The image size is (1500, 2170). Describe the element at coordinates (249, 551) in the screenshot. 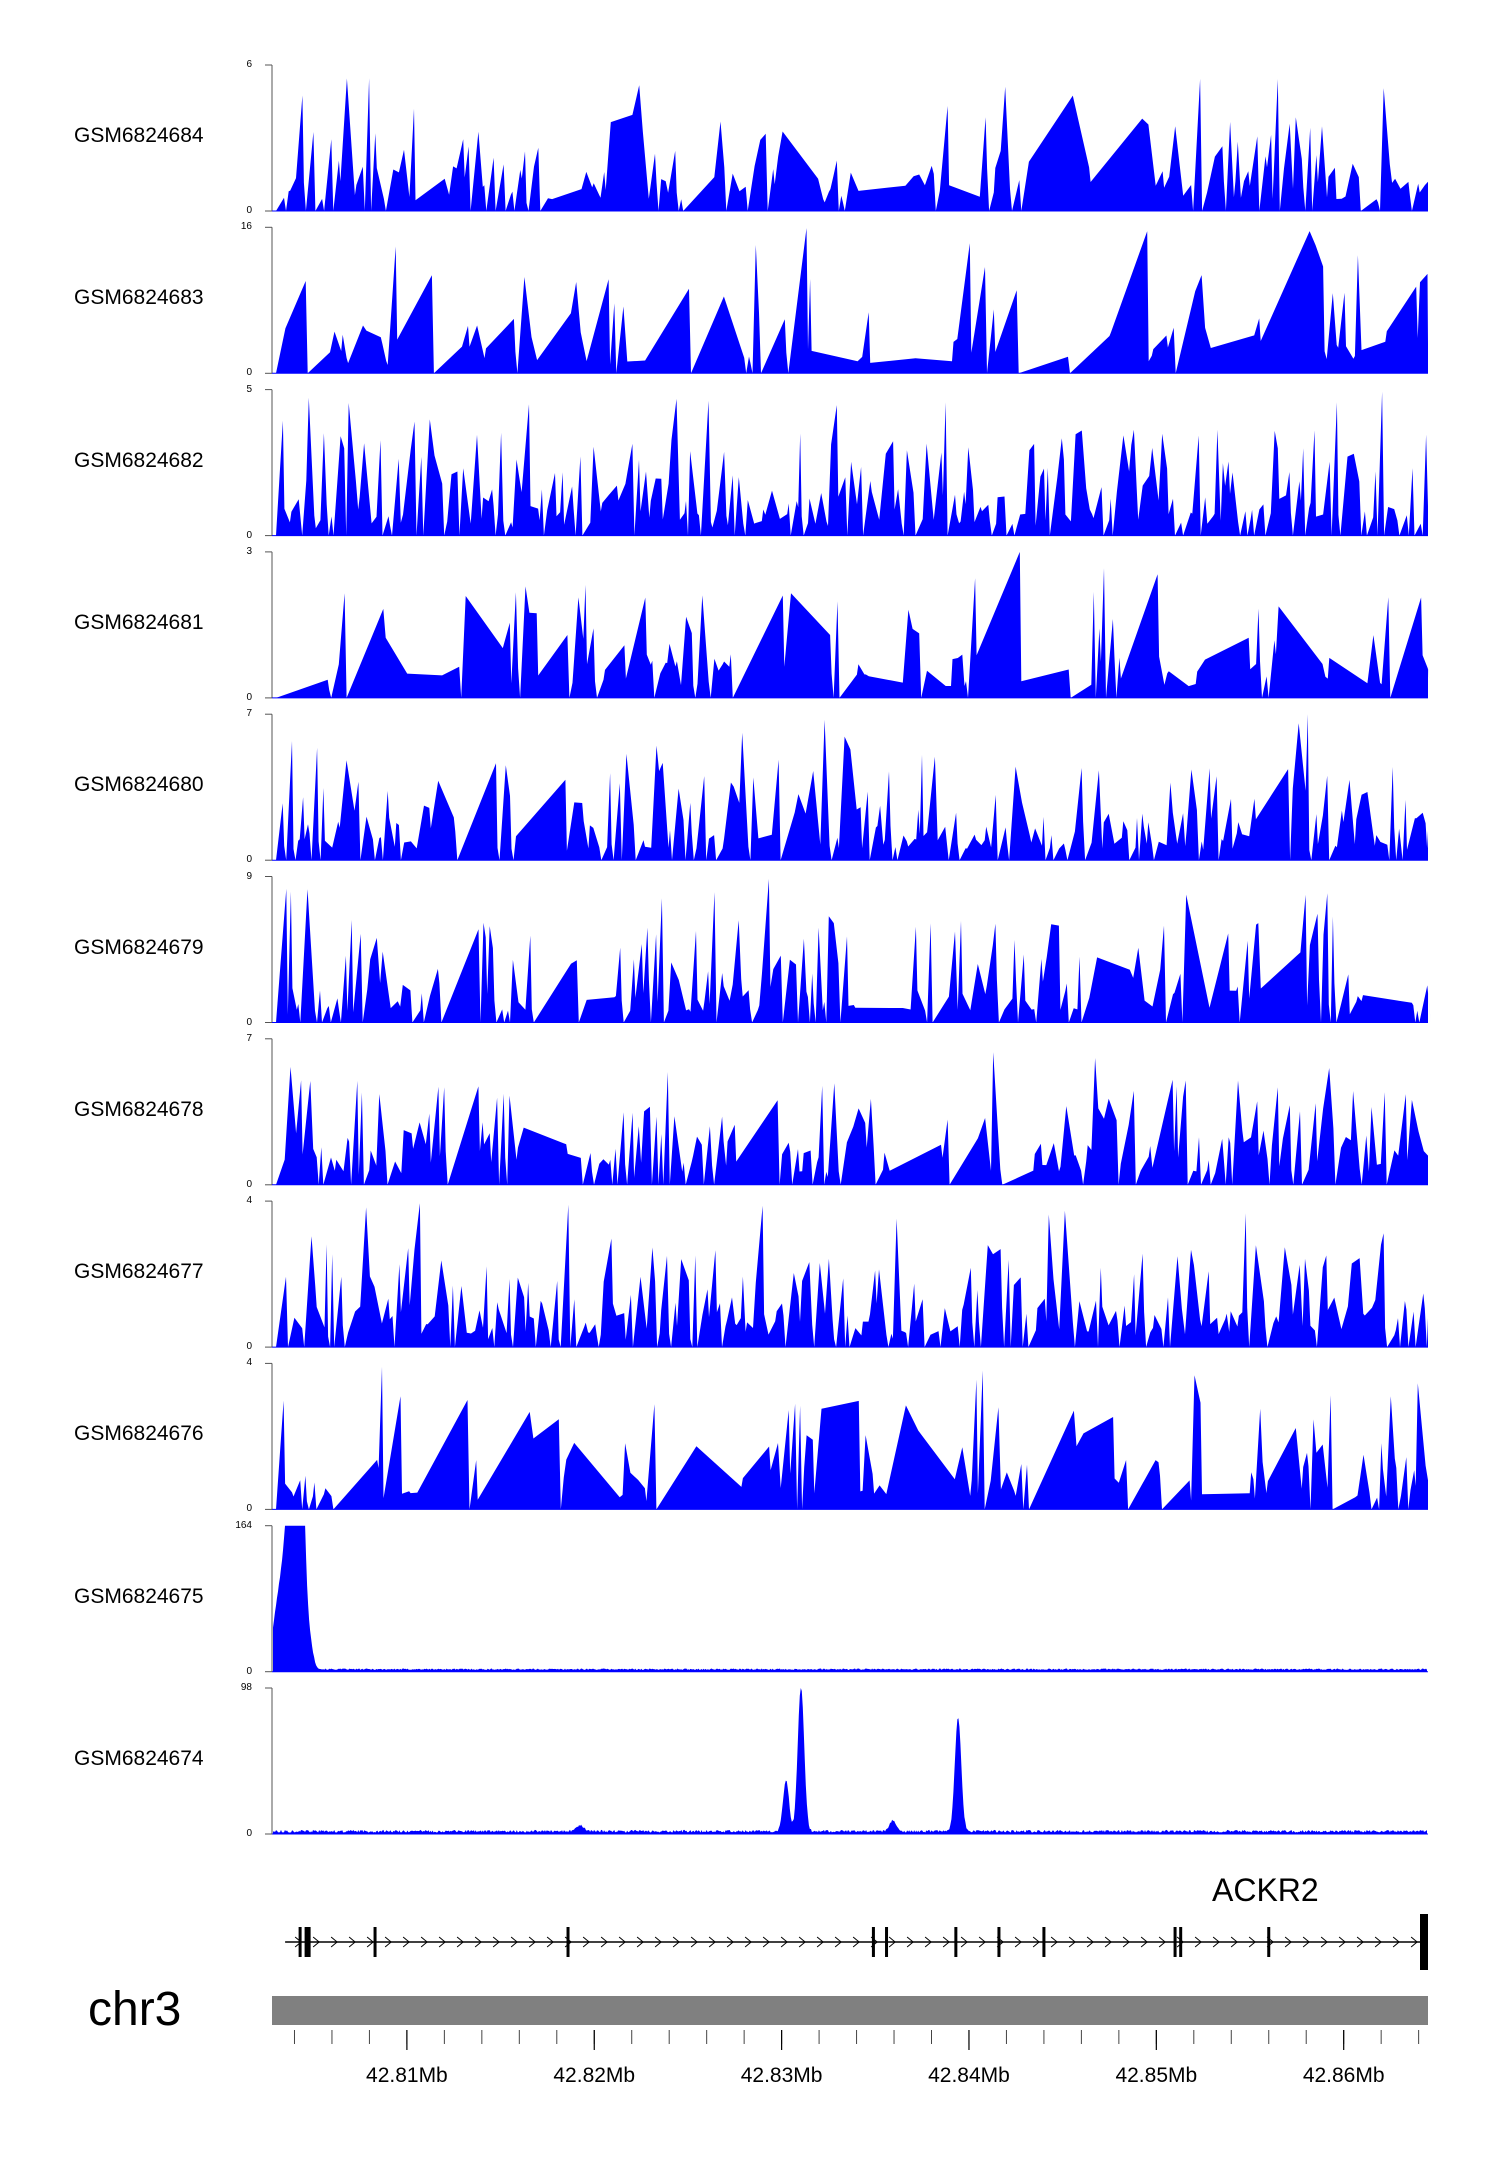

I see `y-max-label: 3` at that location.